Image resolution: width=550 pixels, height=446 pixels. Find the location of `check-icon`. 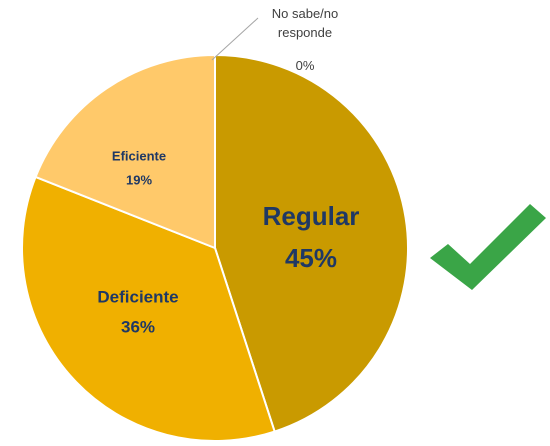

check-icon is located at coordinates (488, 247).